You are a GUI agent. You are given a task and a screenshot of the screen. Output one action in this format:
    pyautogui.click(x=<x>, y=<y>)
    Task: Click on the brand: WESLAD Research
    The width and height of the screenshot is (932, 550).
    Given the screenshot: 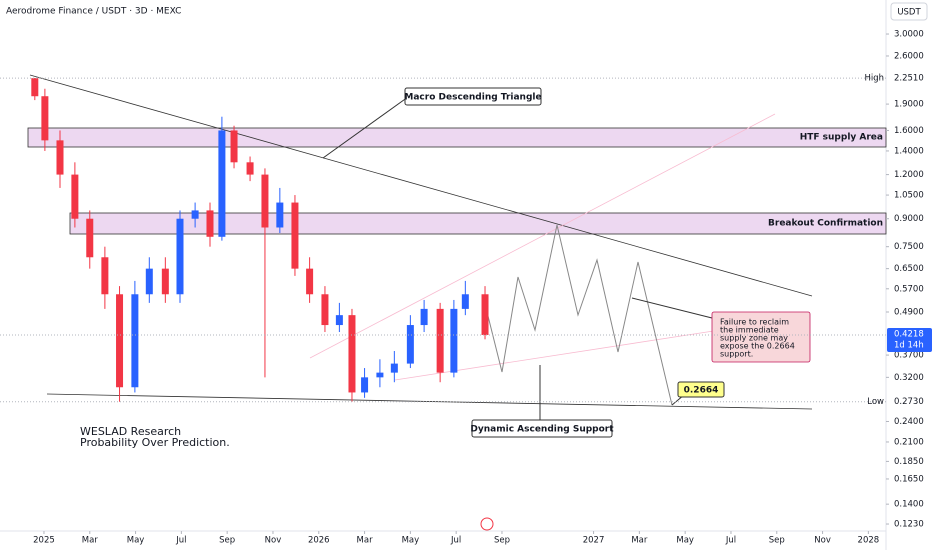 What is the action you would take?
    pyautogui.click(x=130, y=431)
    